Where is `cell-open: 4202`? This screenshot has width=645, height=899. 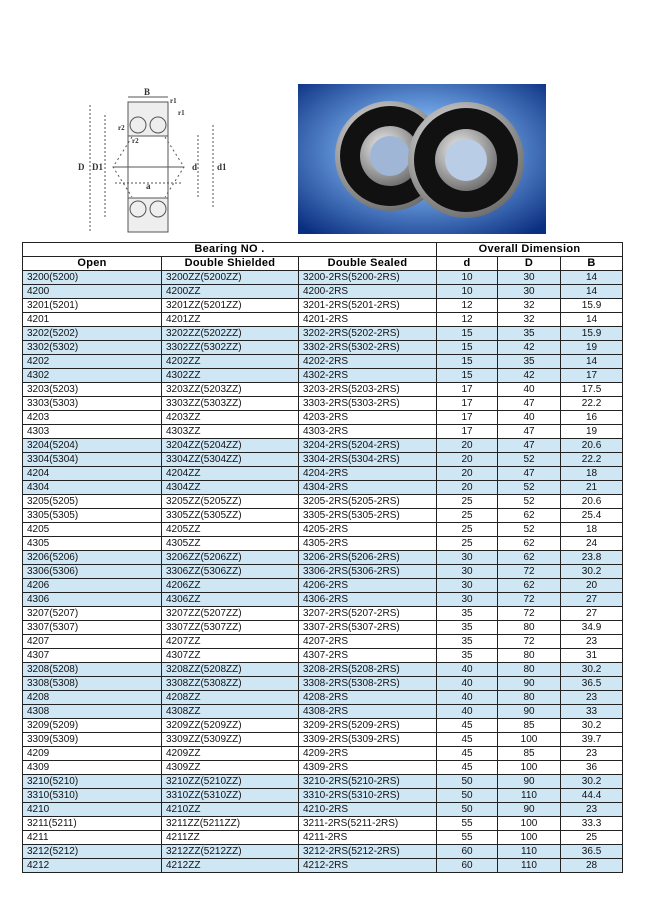
cell-open: 4202 is located at coordinates (92, 361).